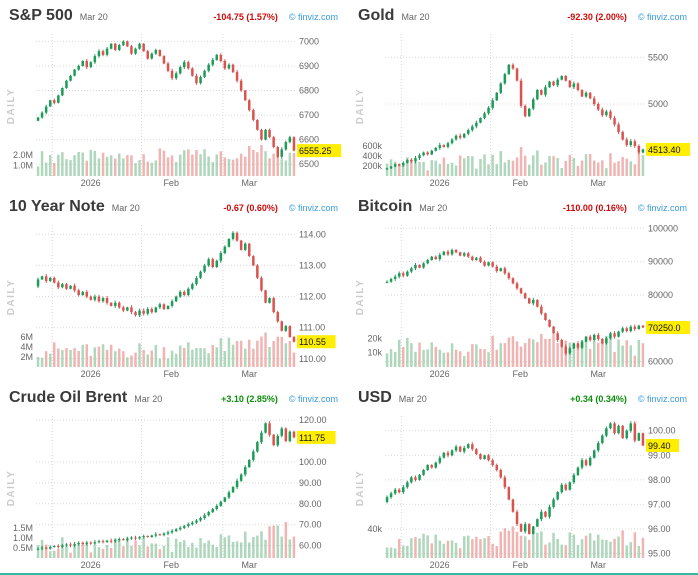 The width and height of the screenshot is (698, 575). What do you see at coordinates (523, 395) in the screenshot?
I see `chart-header: USD Mar 20 +0.34 (0.34%) © finviz.com` at bounding box center [523, 395].